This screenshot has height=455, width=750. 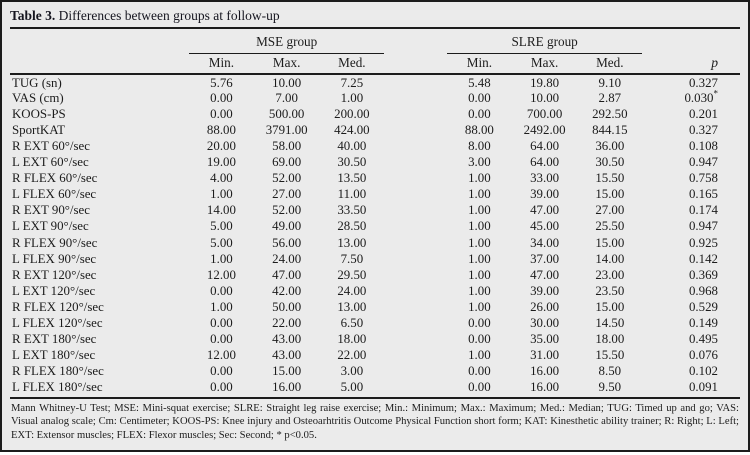 I want to click on value-cell: 10.00, so click(x=287, y=83).